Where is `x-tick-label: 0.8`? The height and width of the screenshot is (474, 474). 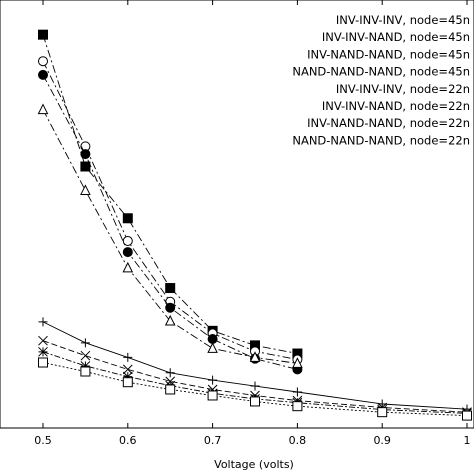 x-tick-label: 0.8 is located at coordinates (298, 440).